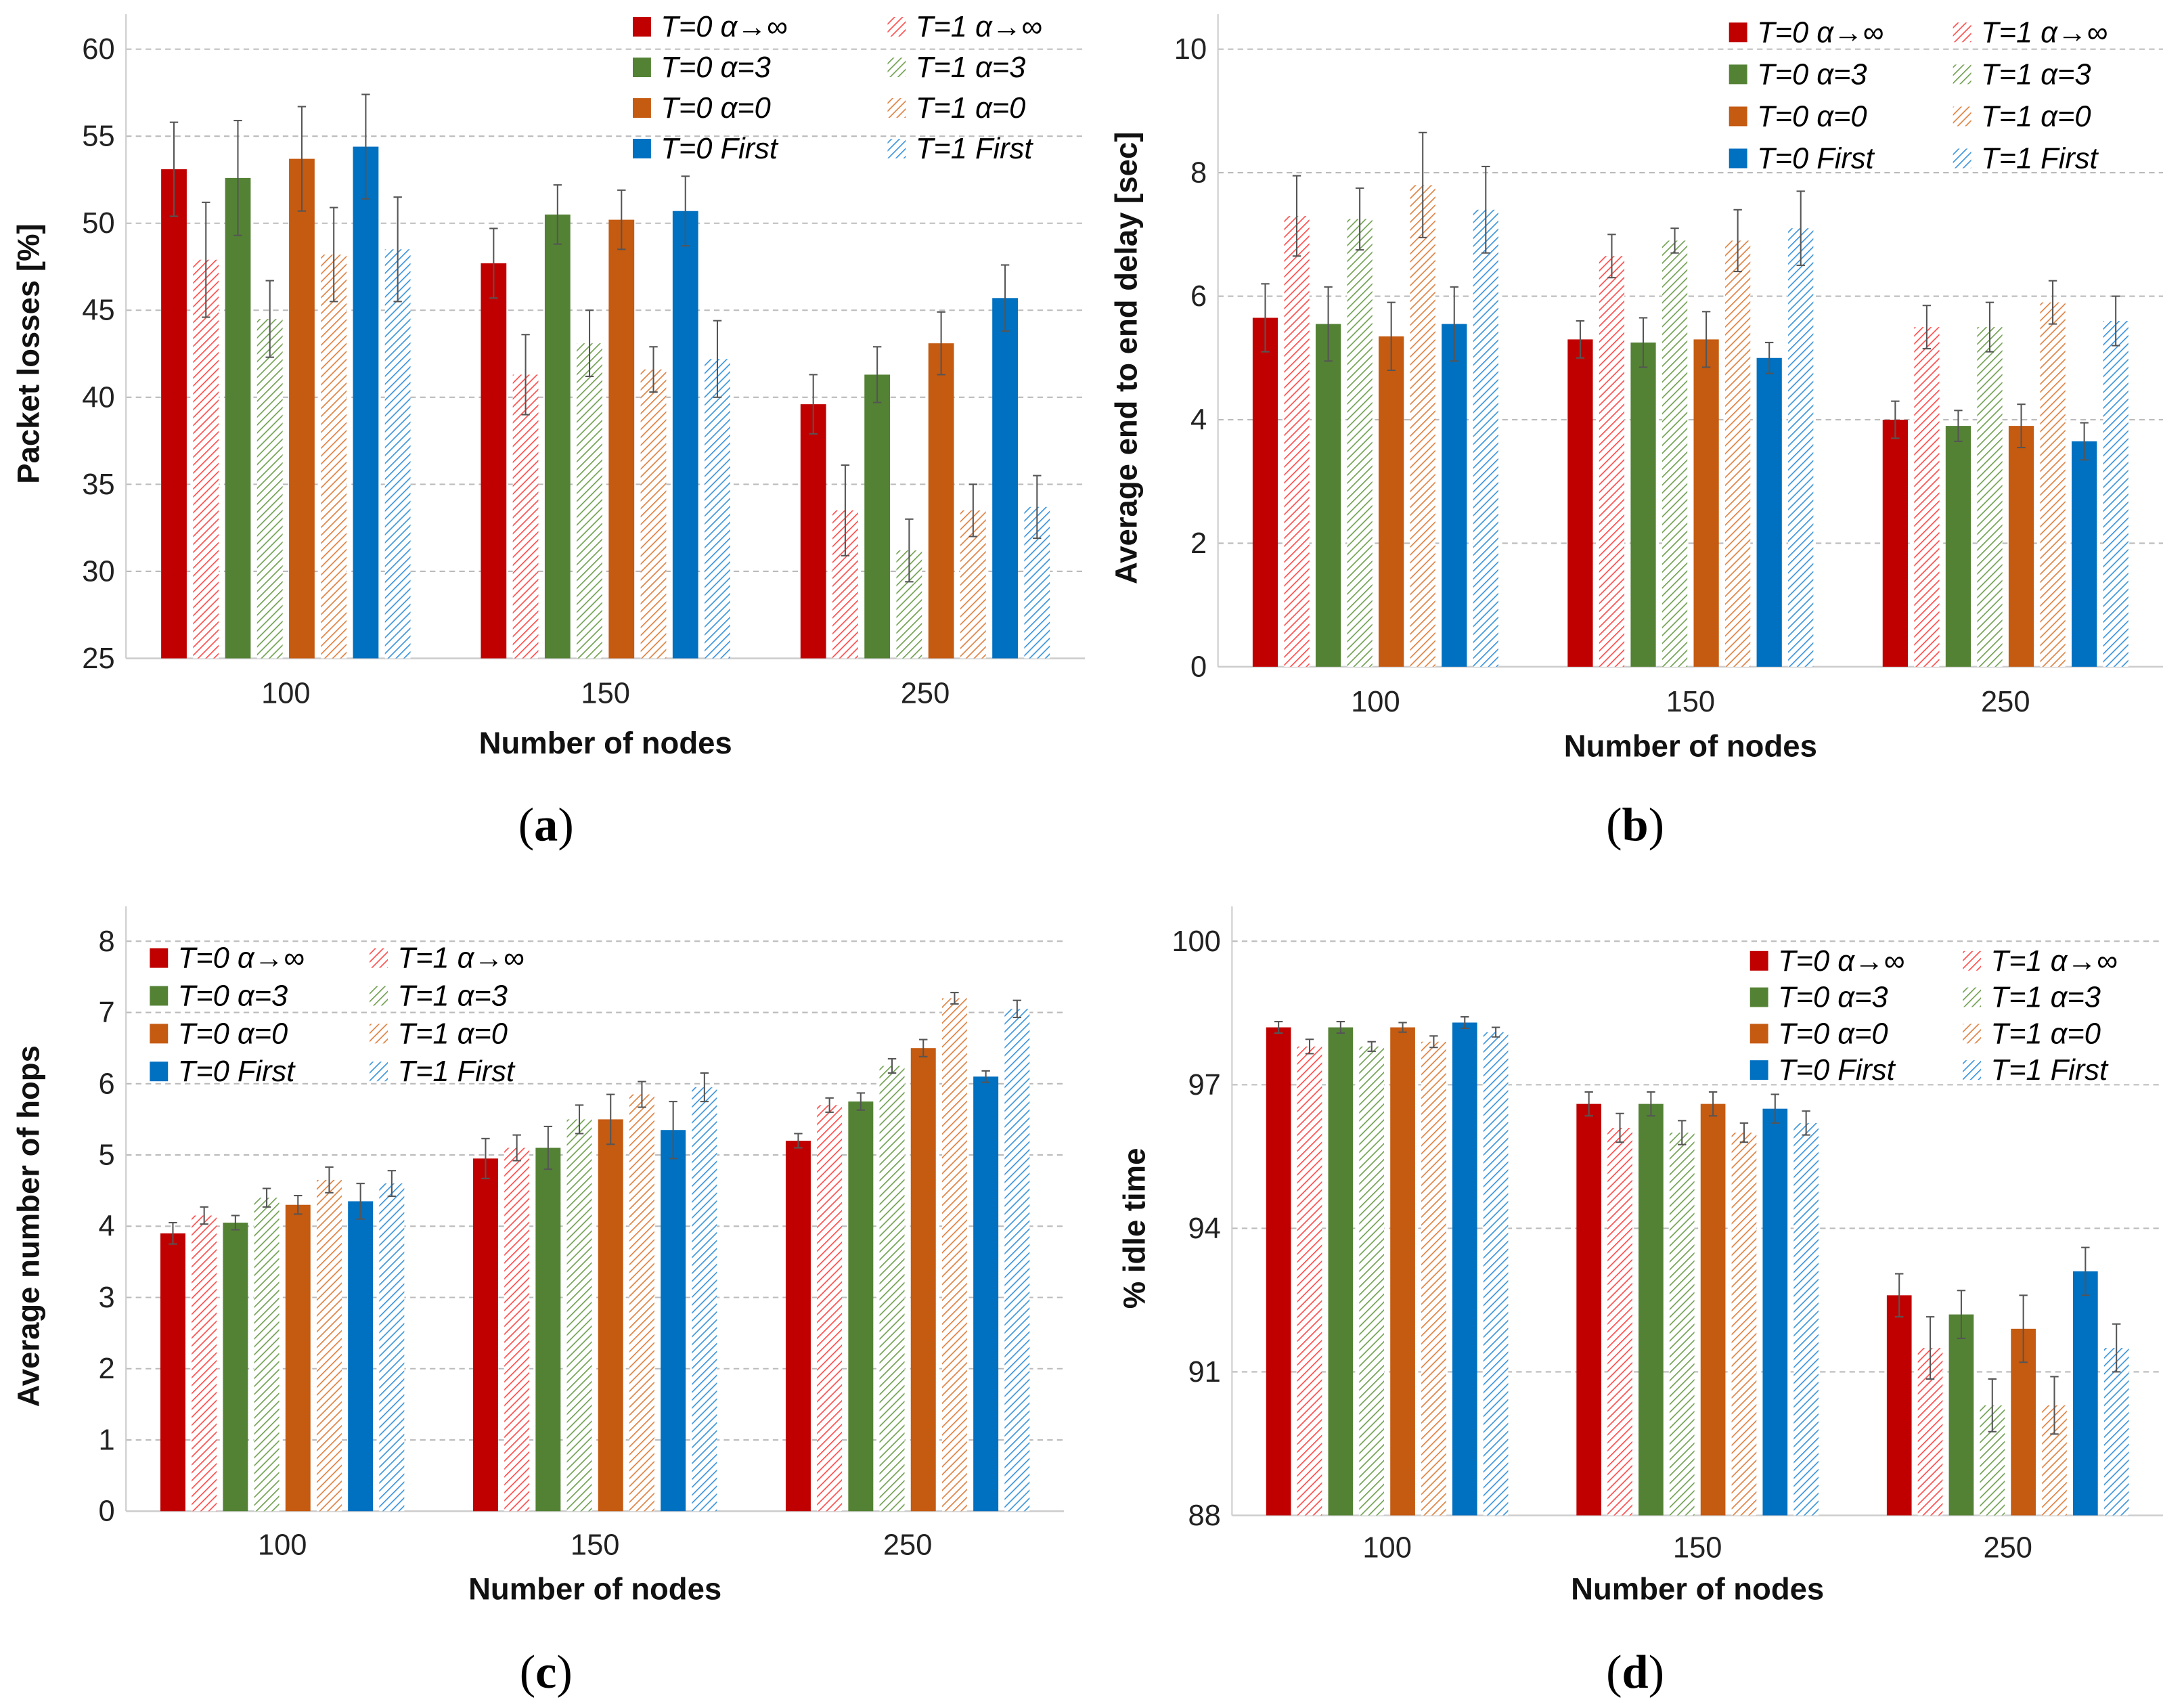 Image resolution: width=2184 pixels, height=1706 pixels. What do you see at coordinates (605, 694) in the screenshot?
I see `x-tick-label: 150` at bounding box center [605, 694].